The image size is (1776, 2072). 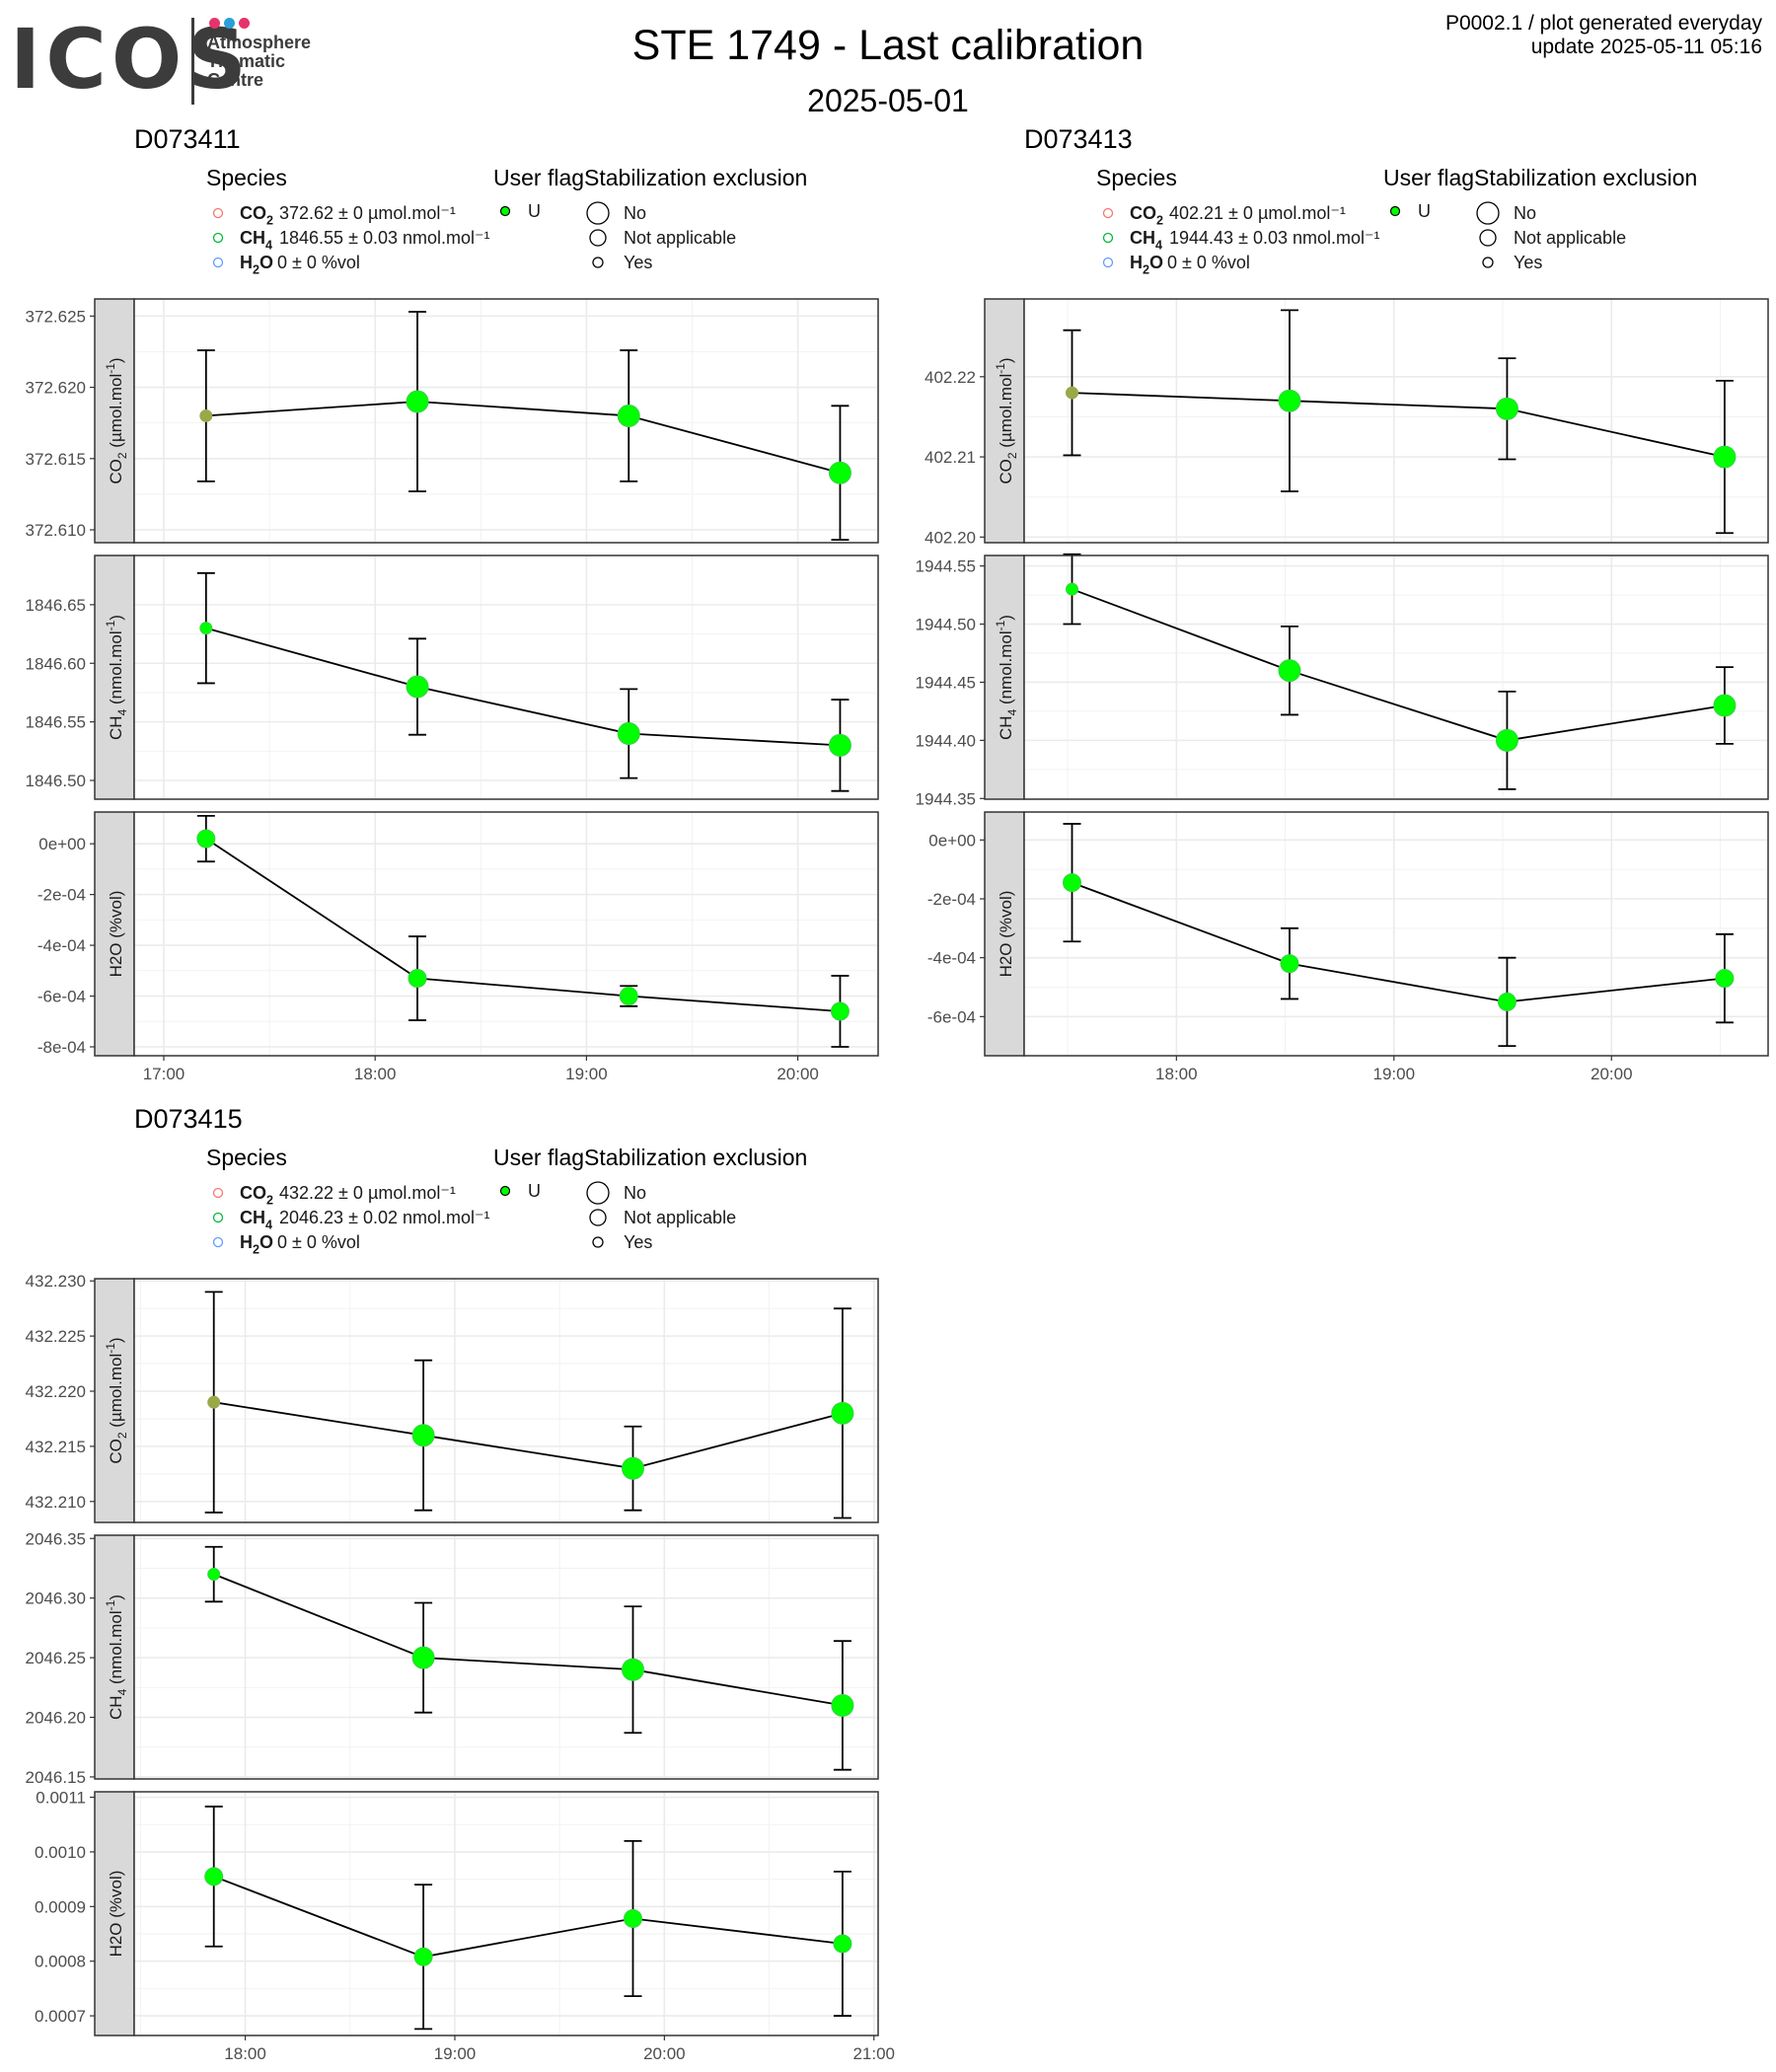 What do you see at coordinates (61, 1962) in the screenshot?
I see `y-tick-label: 0.0008` at bounding box center [61, 1962].